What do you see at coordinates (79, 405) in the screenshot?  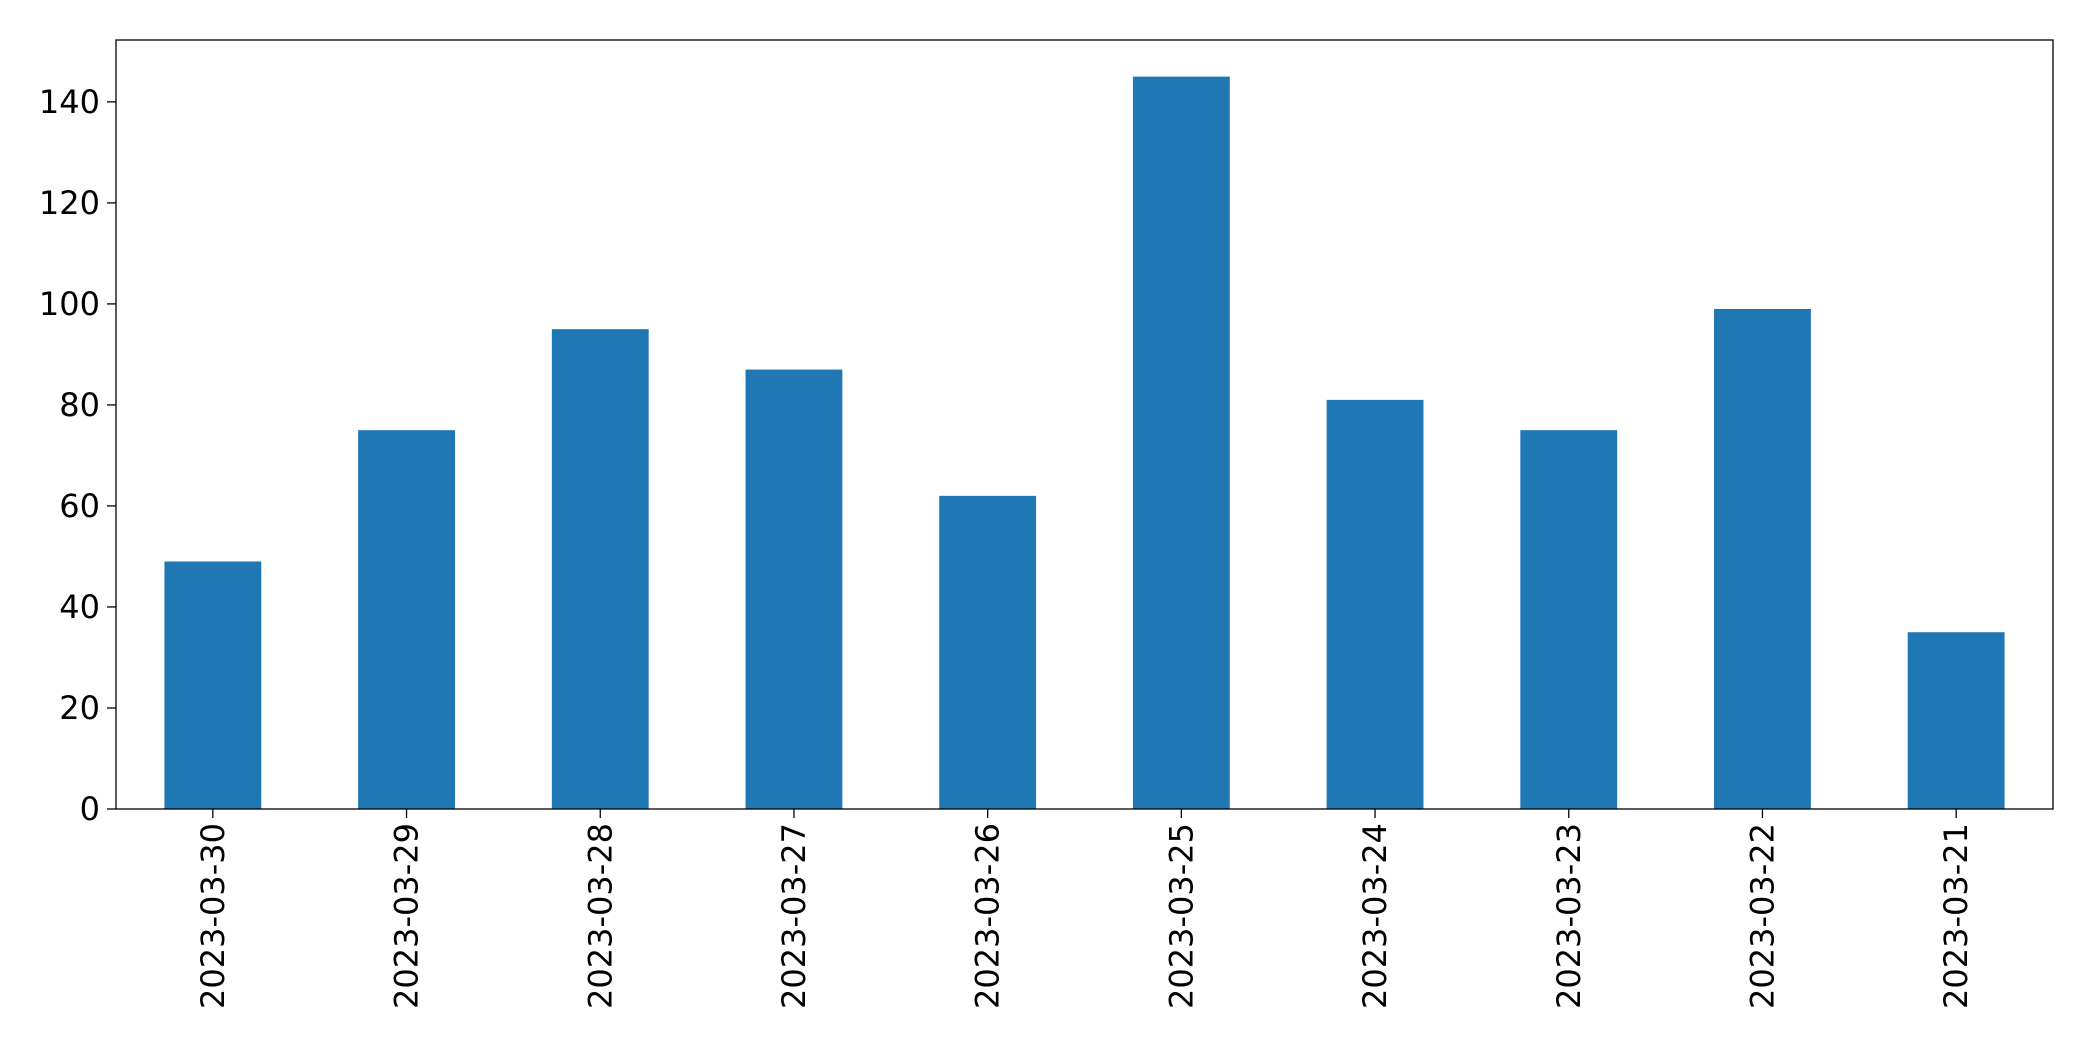 I see `y-tick-label: 80` at bounding box center [79, 405].